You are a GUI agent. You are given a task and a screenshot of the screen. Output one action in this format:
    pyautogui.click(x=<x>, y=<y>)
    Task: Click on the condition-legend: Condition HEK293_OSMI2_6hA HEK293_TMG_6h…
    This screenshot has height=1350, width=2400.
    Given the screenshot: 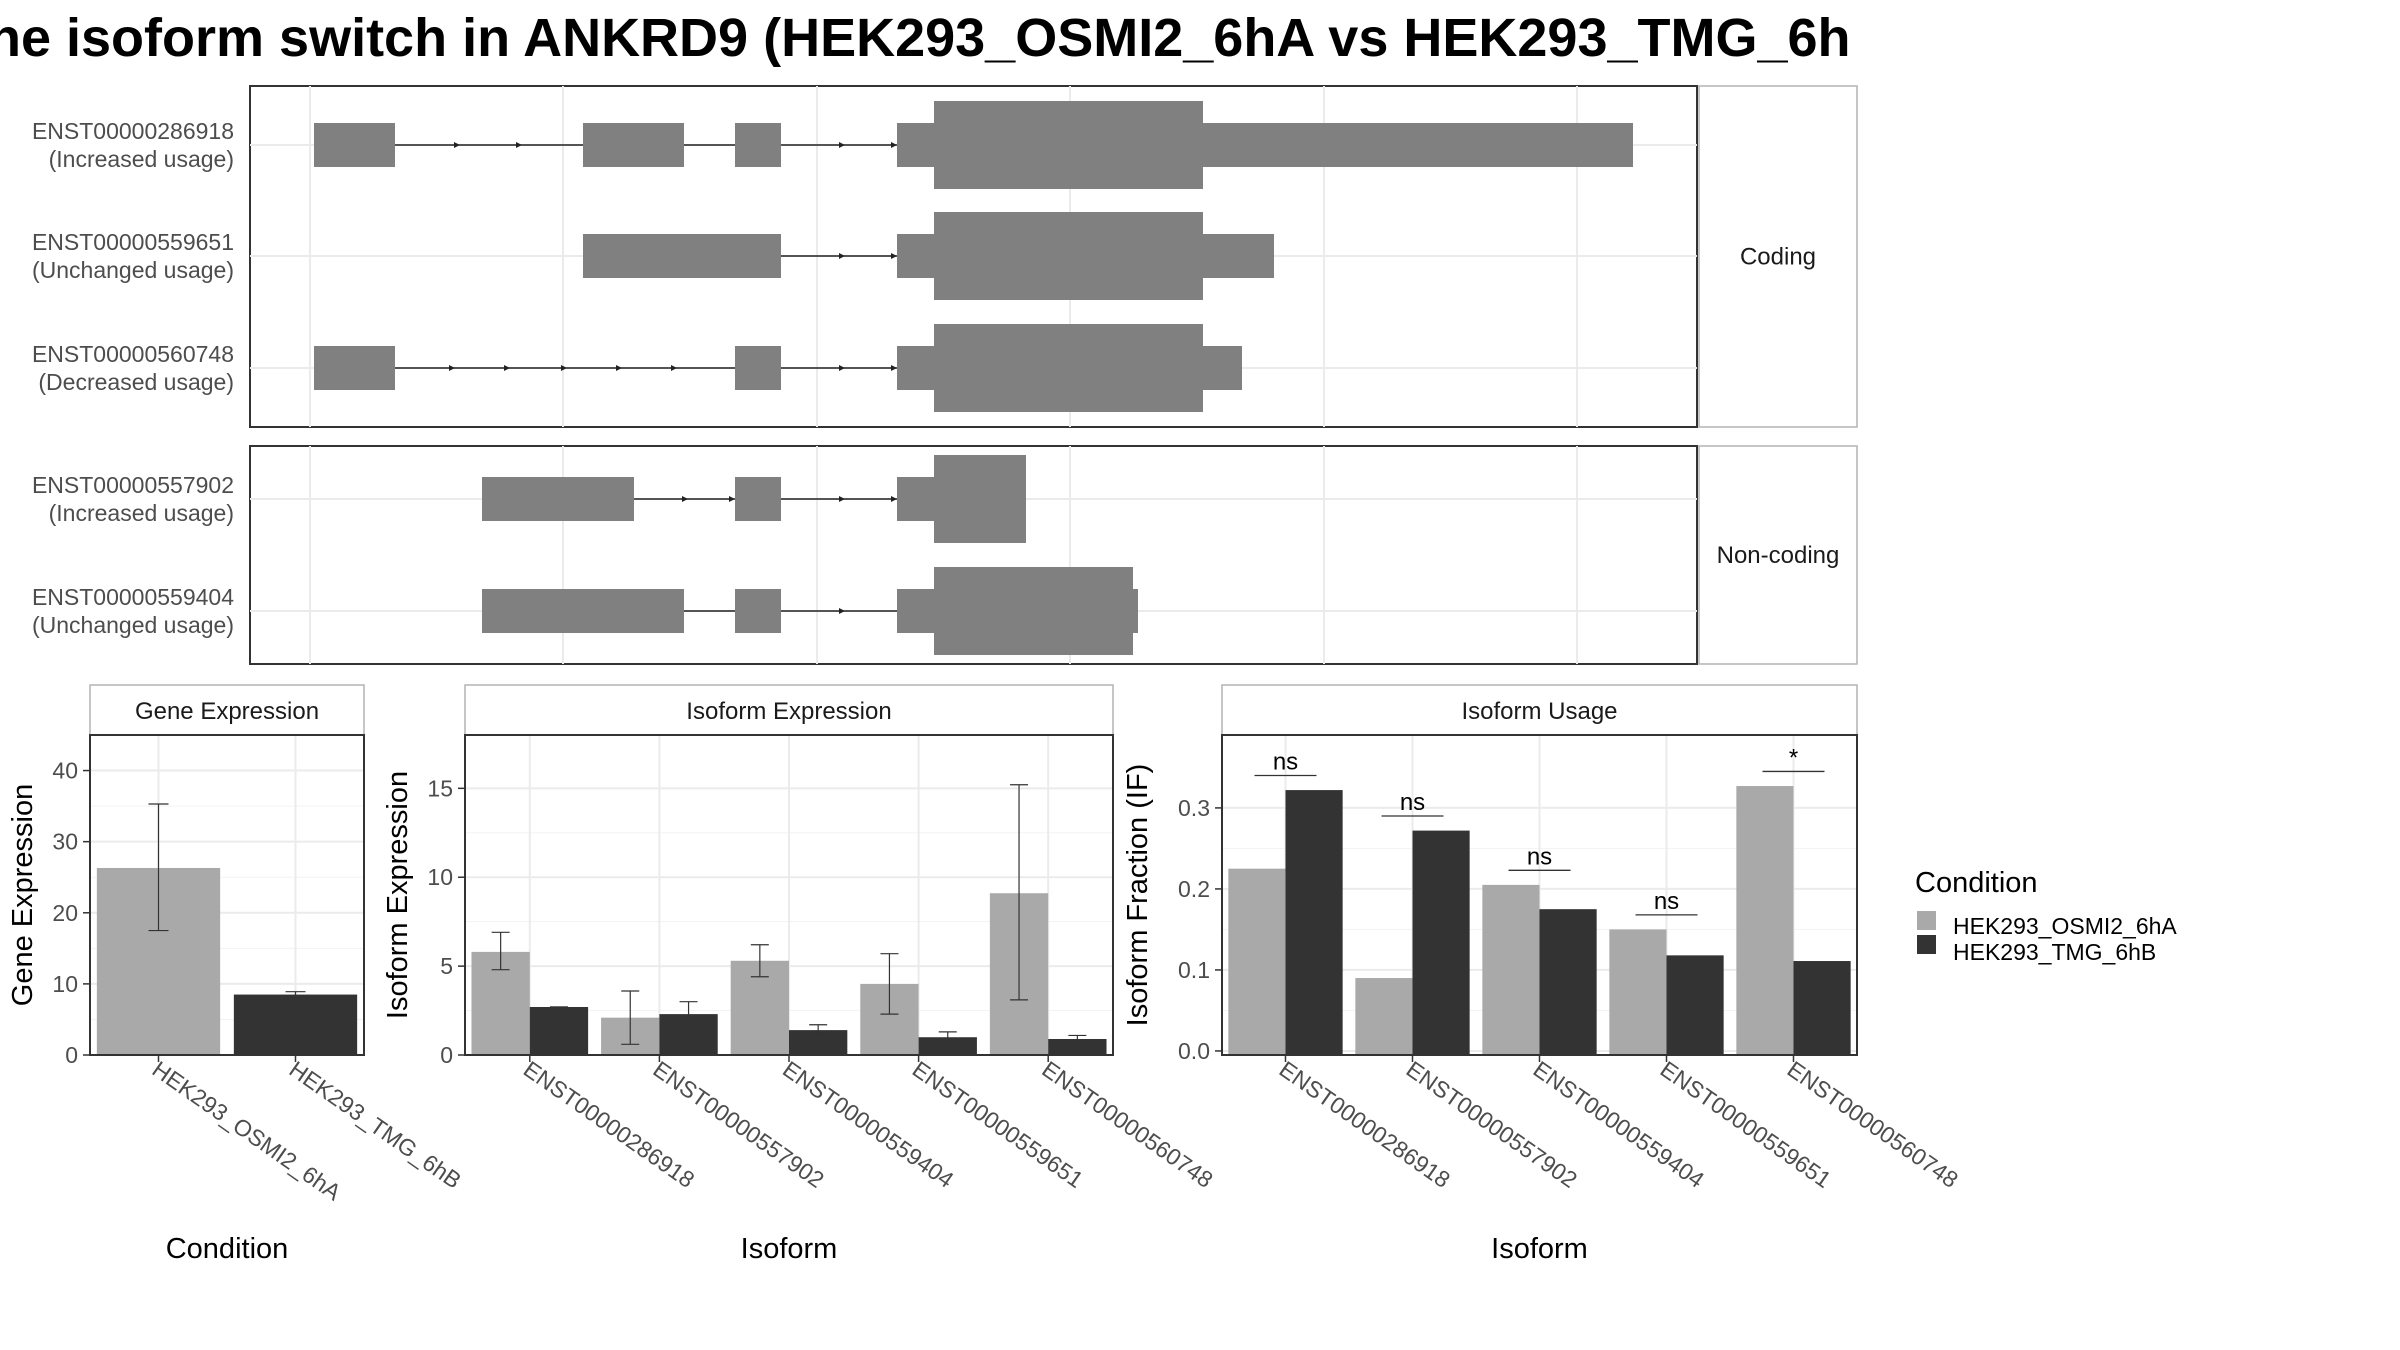 What is the action you would take?
    pyautogui.click(x=2046, y=916)
    